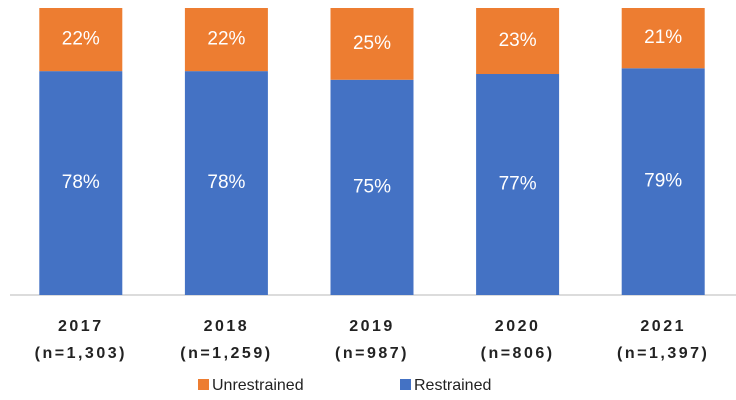 This screenshot has height=400, width=736. What do you see at coordinates (663, 353) in the screenshot?
I see `x-tick-label: (n=1,397)` at bounding box center [663, 353].